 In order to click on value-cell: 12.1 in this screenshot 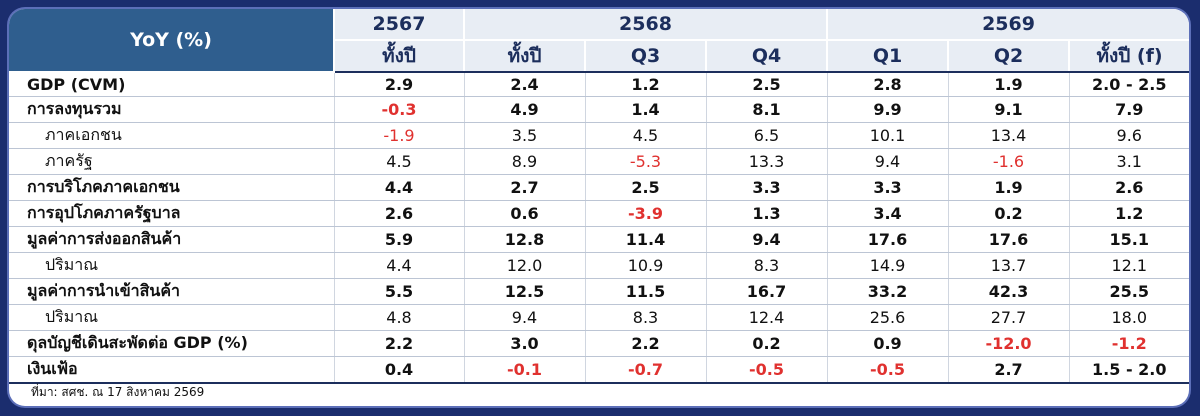, I will do `click(1128, 265)`.